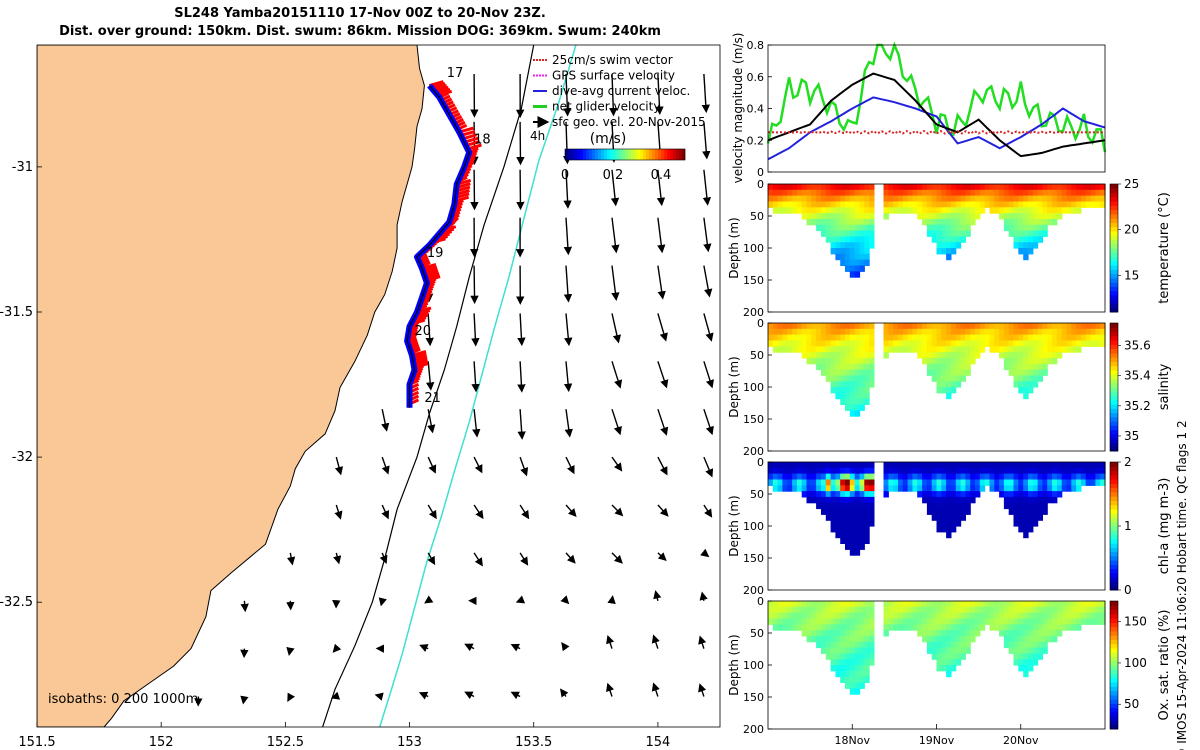 Image resolution: width=1200 pixels, height=750 pixels. Describe the element at coordinates (533, 742) in the screenshot. I see `map-x-tick-label: 153.5` at that location.